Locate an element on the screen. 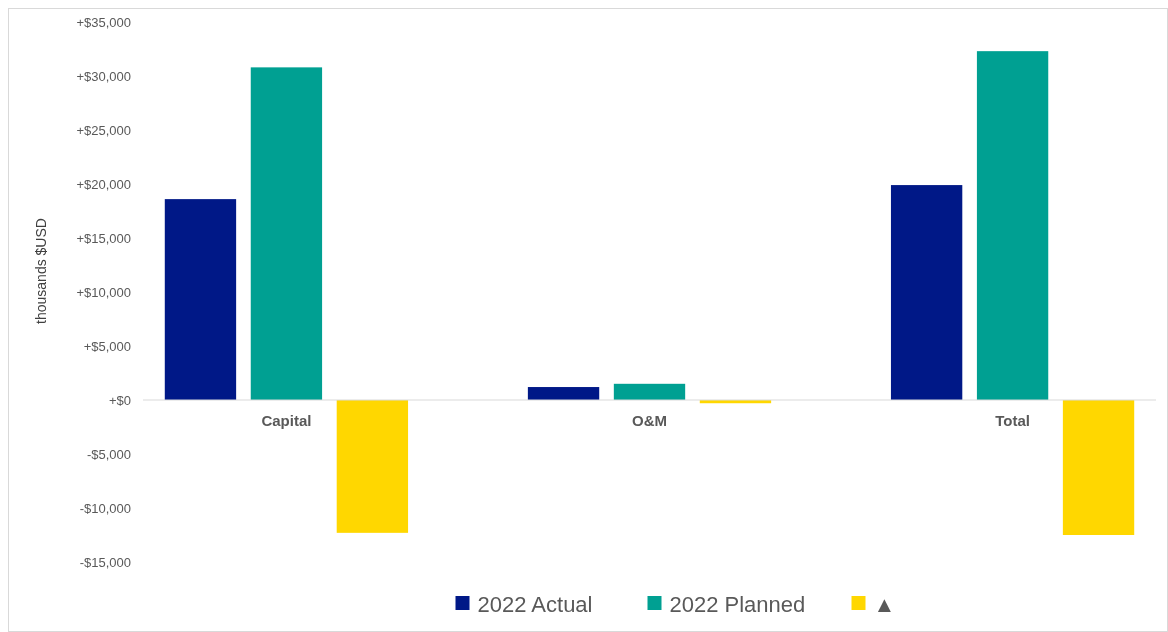 This screenshot has width=1168, height=632. legend-label: 2022 Planned is located at coordinates (737, 604).